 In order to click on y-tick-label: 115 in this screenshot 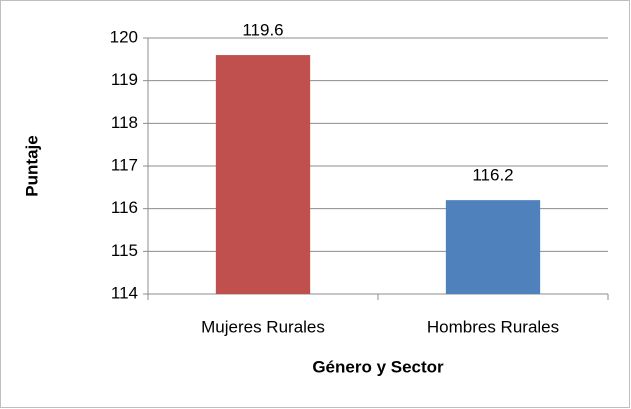, I will do `click(124, 250)`.